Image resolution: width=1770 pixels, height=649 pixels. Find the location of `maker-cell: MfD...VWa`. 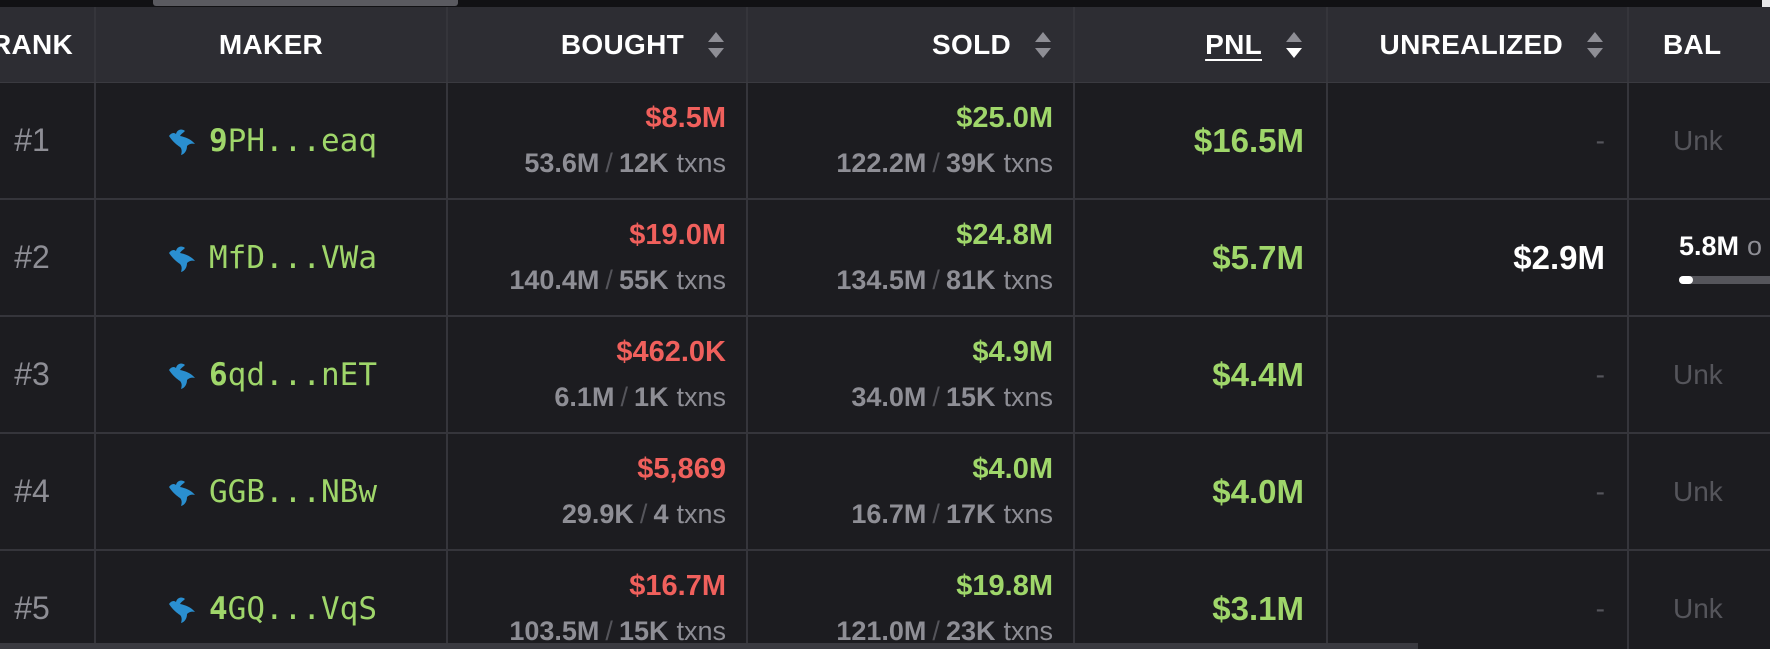

maker-cell: MfD...VWa is located at coordinates (272, 257).